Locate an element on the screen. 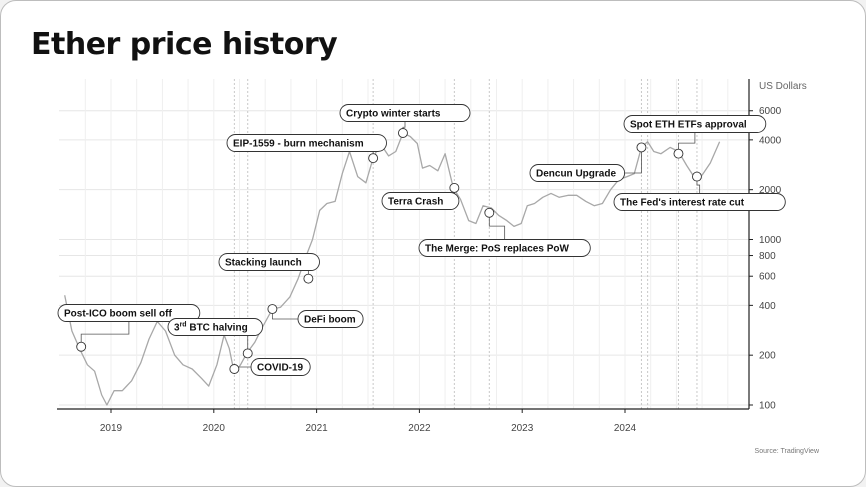  annotation-label: The Fed's interest rate cut is located at coordinates (682, 203).